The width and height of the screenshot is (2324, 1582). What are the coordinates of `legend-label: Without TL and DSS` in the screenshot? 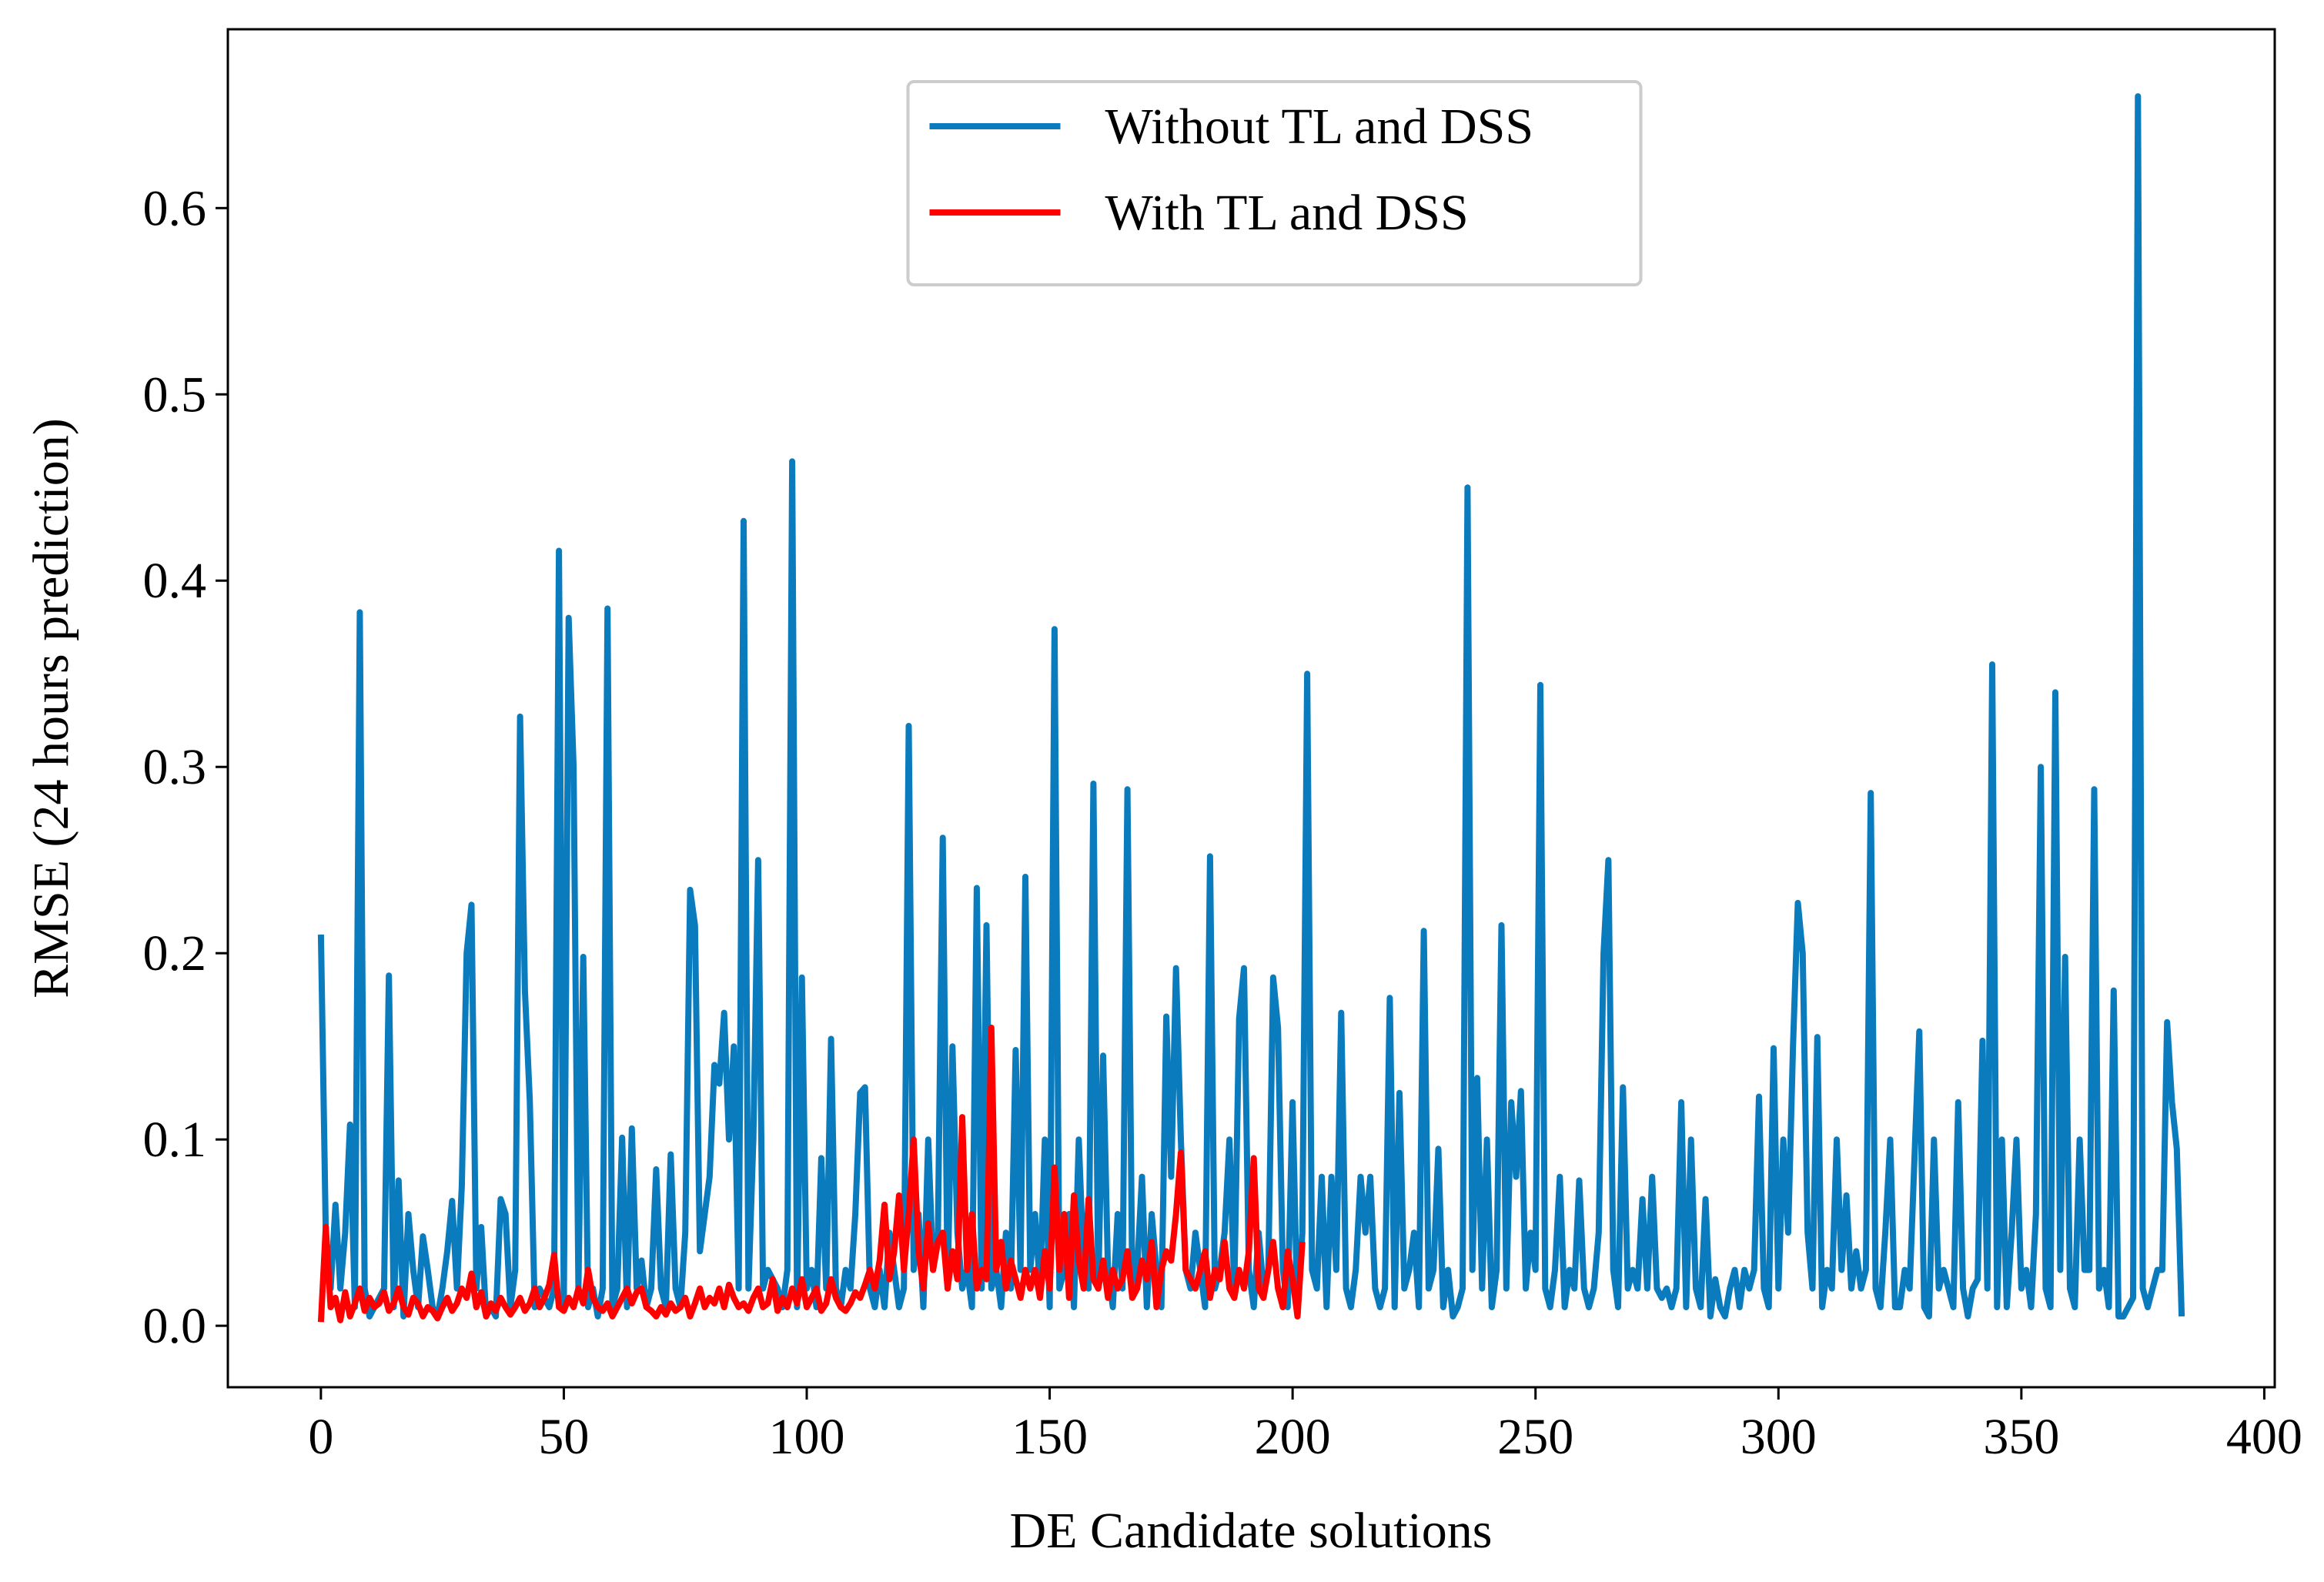 It's located at (1319, 127).